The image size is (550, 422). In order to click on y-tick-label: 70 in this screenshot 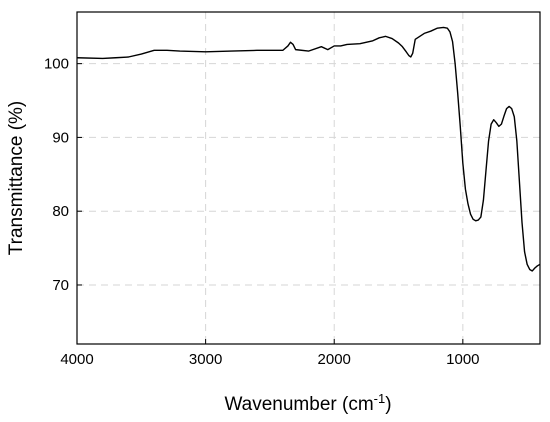, I will do `click(60, 285)`.